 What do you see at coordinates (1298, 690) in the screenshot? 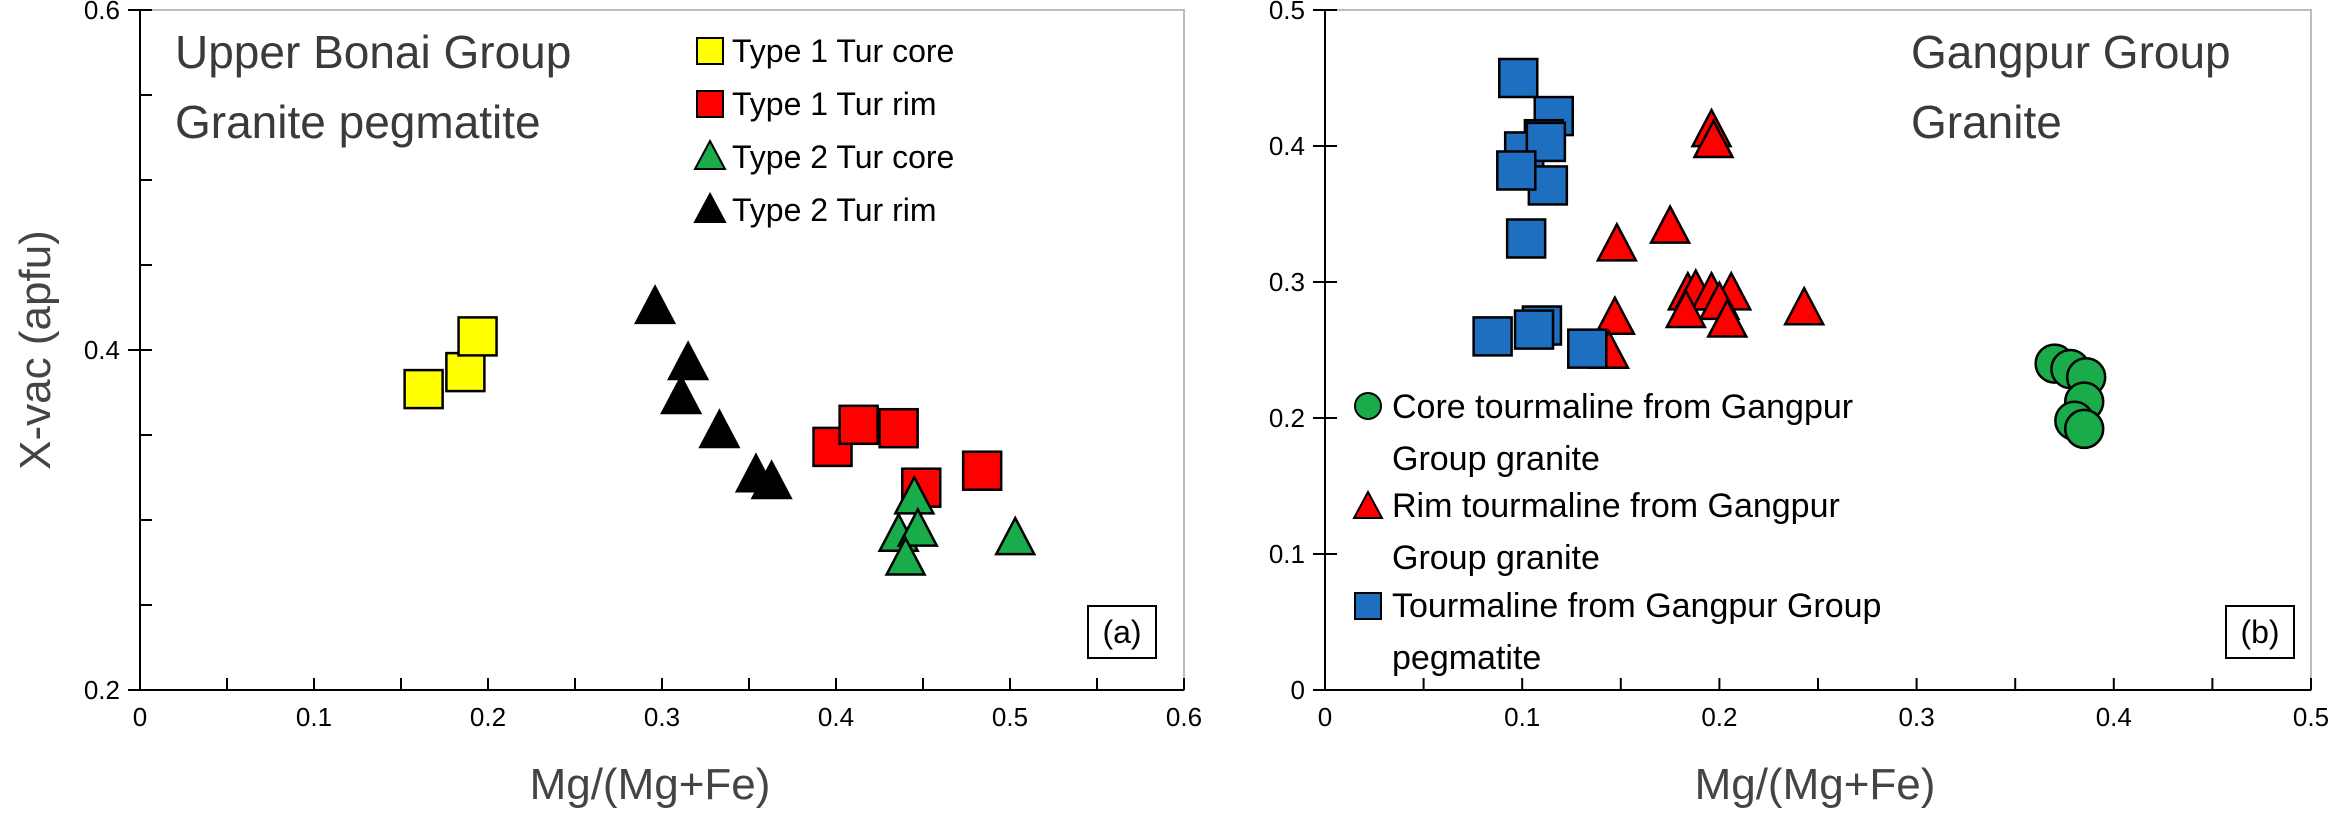
I see `y-tick-label-b-0: 0` at bounding box center [1298, 690].